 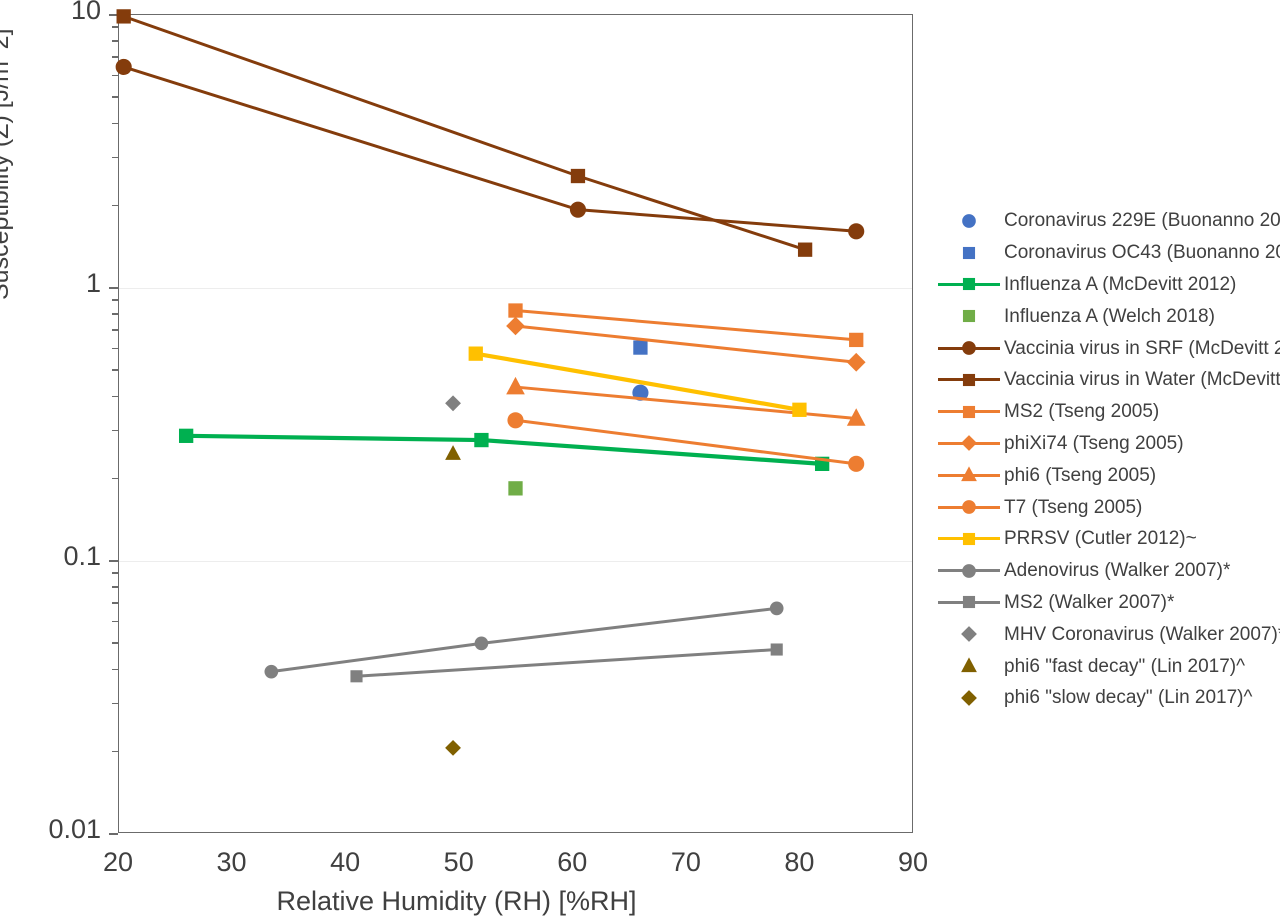 I want to click on legend-item: Influenza A (Welch 2018), so click(x=1109, y=316).